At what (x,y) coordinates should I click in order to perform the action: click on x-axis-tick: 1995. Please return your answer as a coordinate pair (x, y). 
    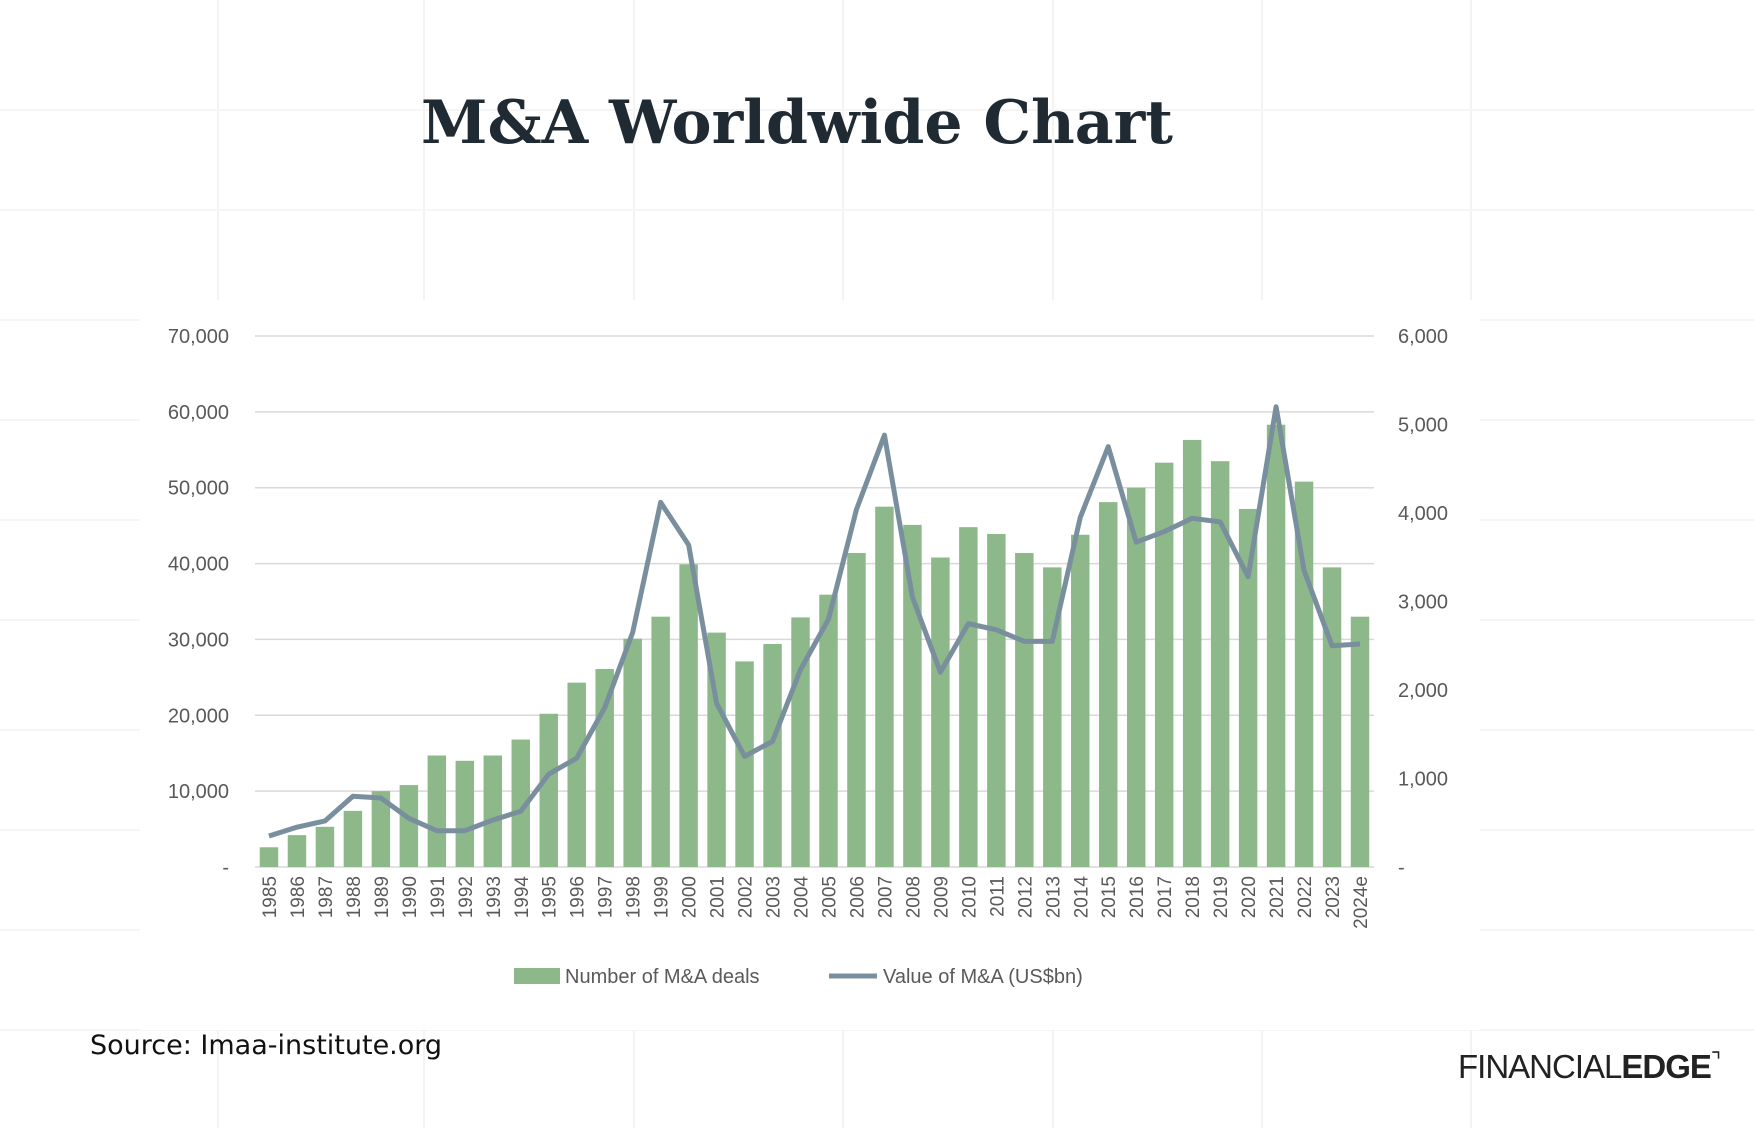
    Looking at the image, I should click on (550, 897).